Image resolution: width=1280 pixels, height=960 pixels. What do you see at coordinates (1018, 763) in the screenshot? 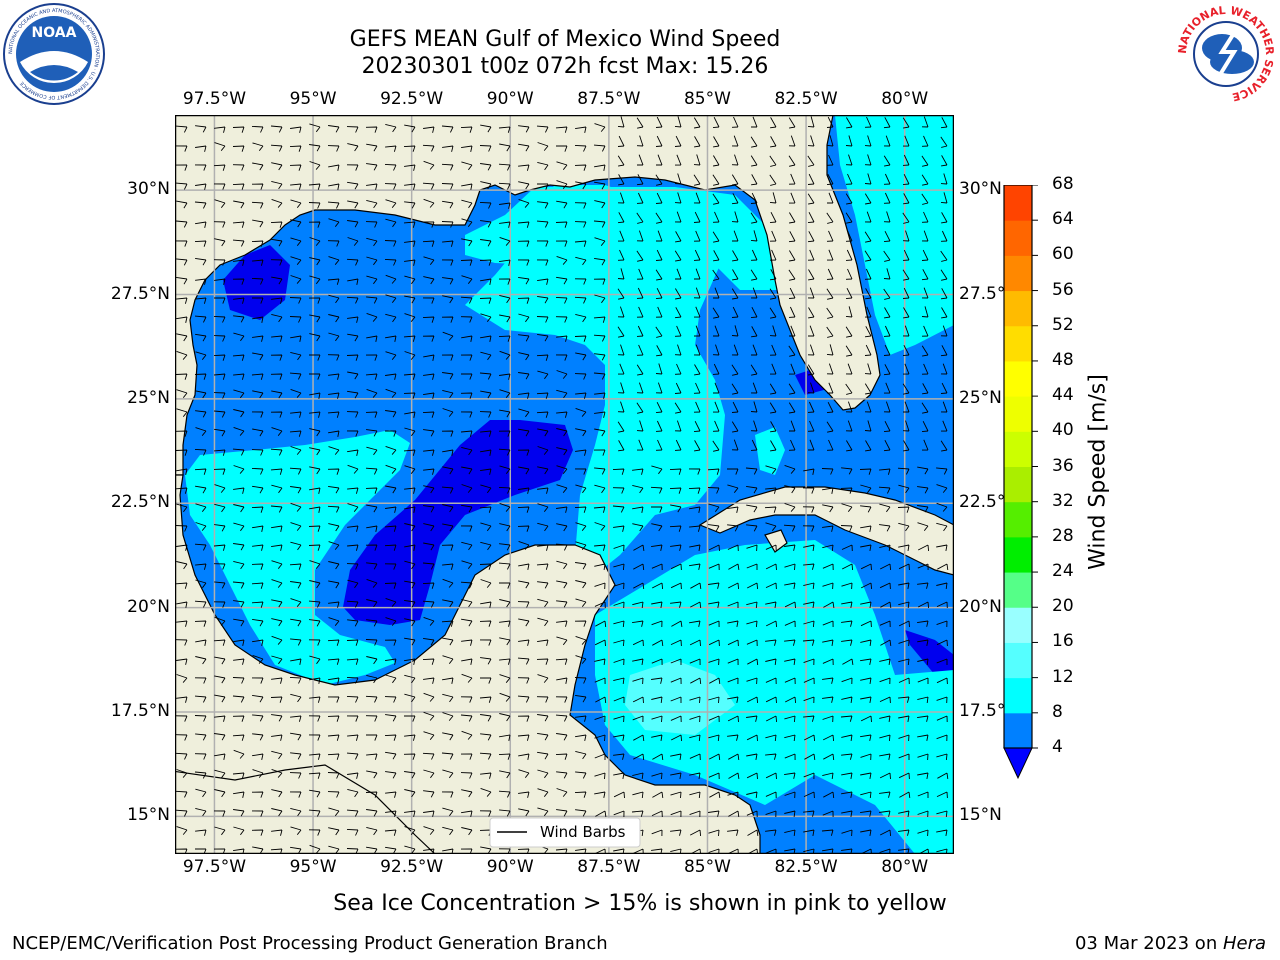
I see `colorbar-under-arrow` at bounding box center [1018, 763].